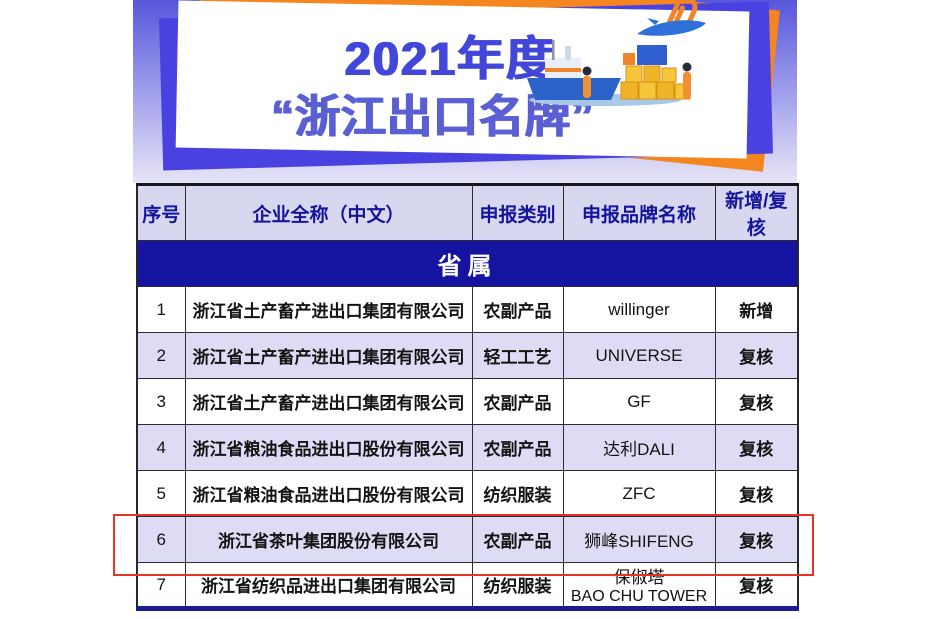 This screenshot has height=619, width=930. Describe the element at coordinates (574, 70) in the screenshot. I see `cargo-ship-icon` at that location.